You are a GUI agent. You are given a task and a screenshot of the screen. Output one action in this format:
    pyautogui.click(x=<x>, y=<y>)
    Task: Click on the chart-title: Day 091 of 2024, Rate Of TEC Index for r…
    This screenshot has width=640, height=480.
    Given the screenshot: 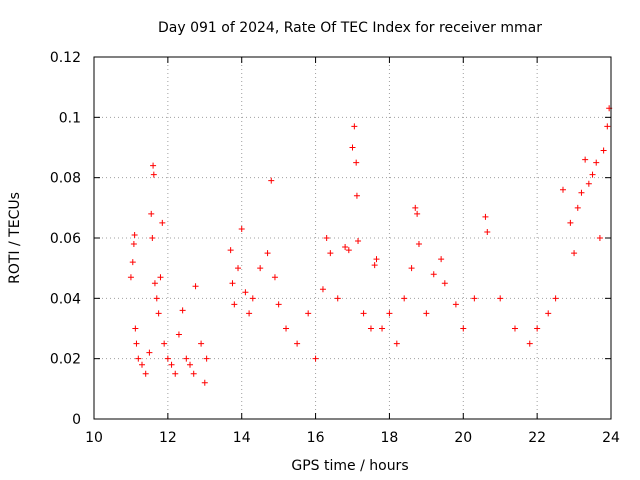 What is the action you would take?
    pyautogui.click(x=350, y=28)
    